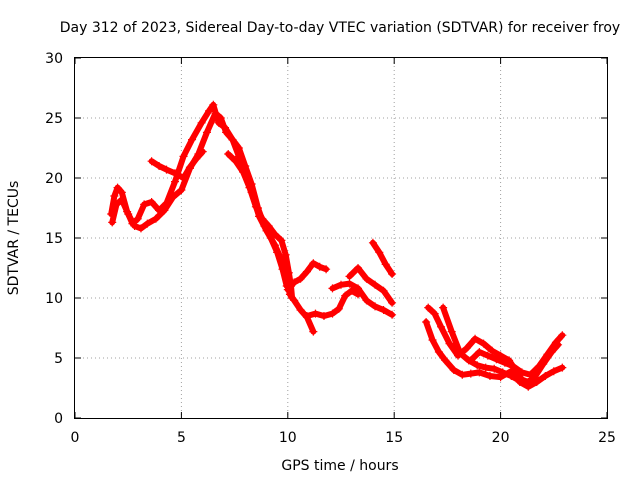  I want to click on series-trace-h, so click(371, 285).